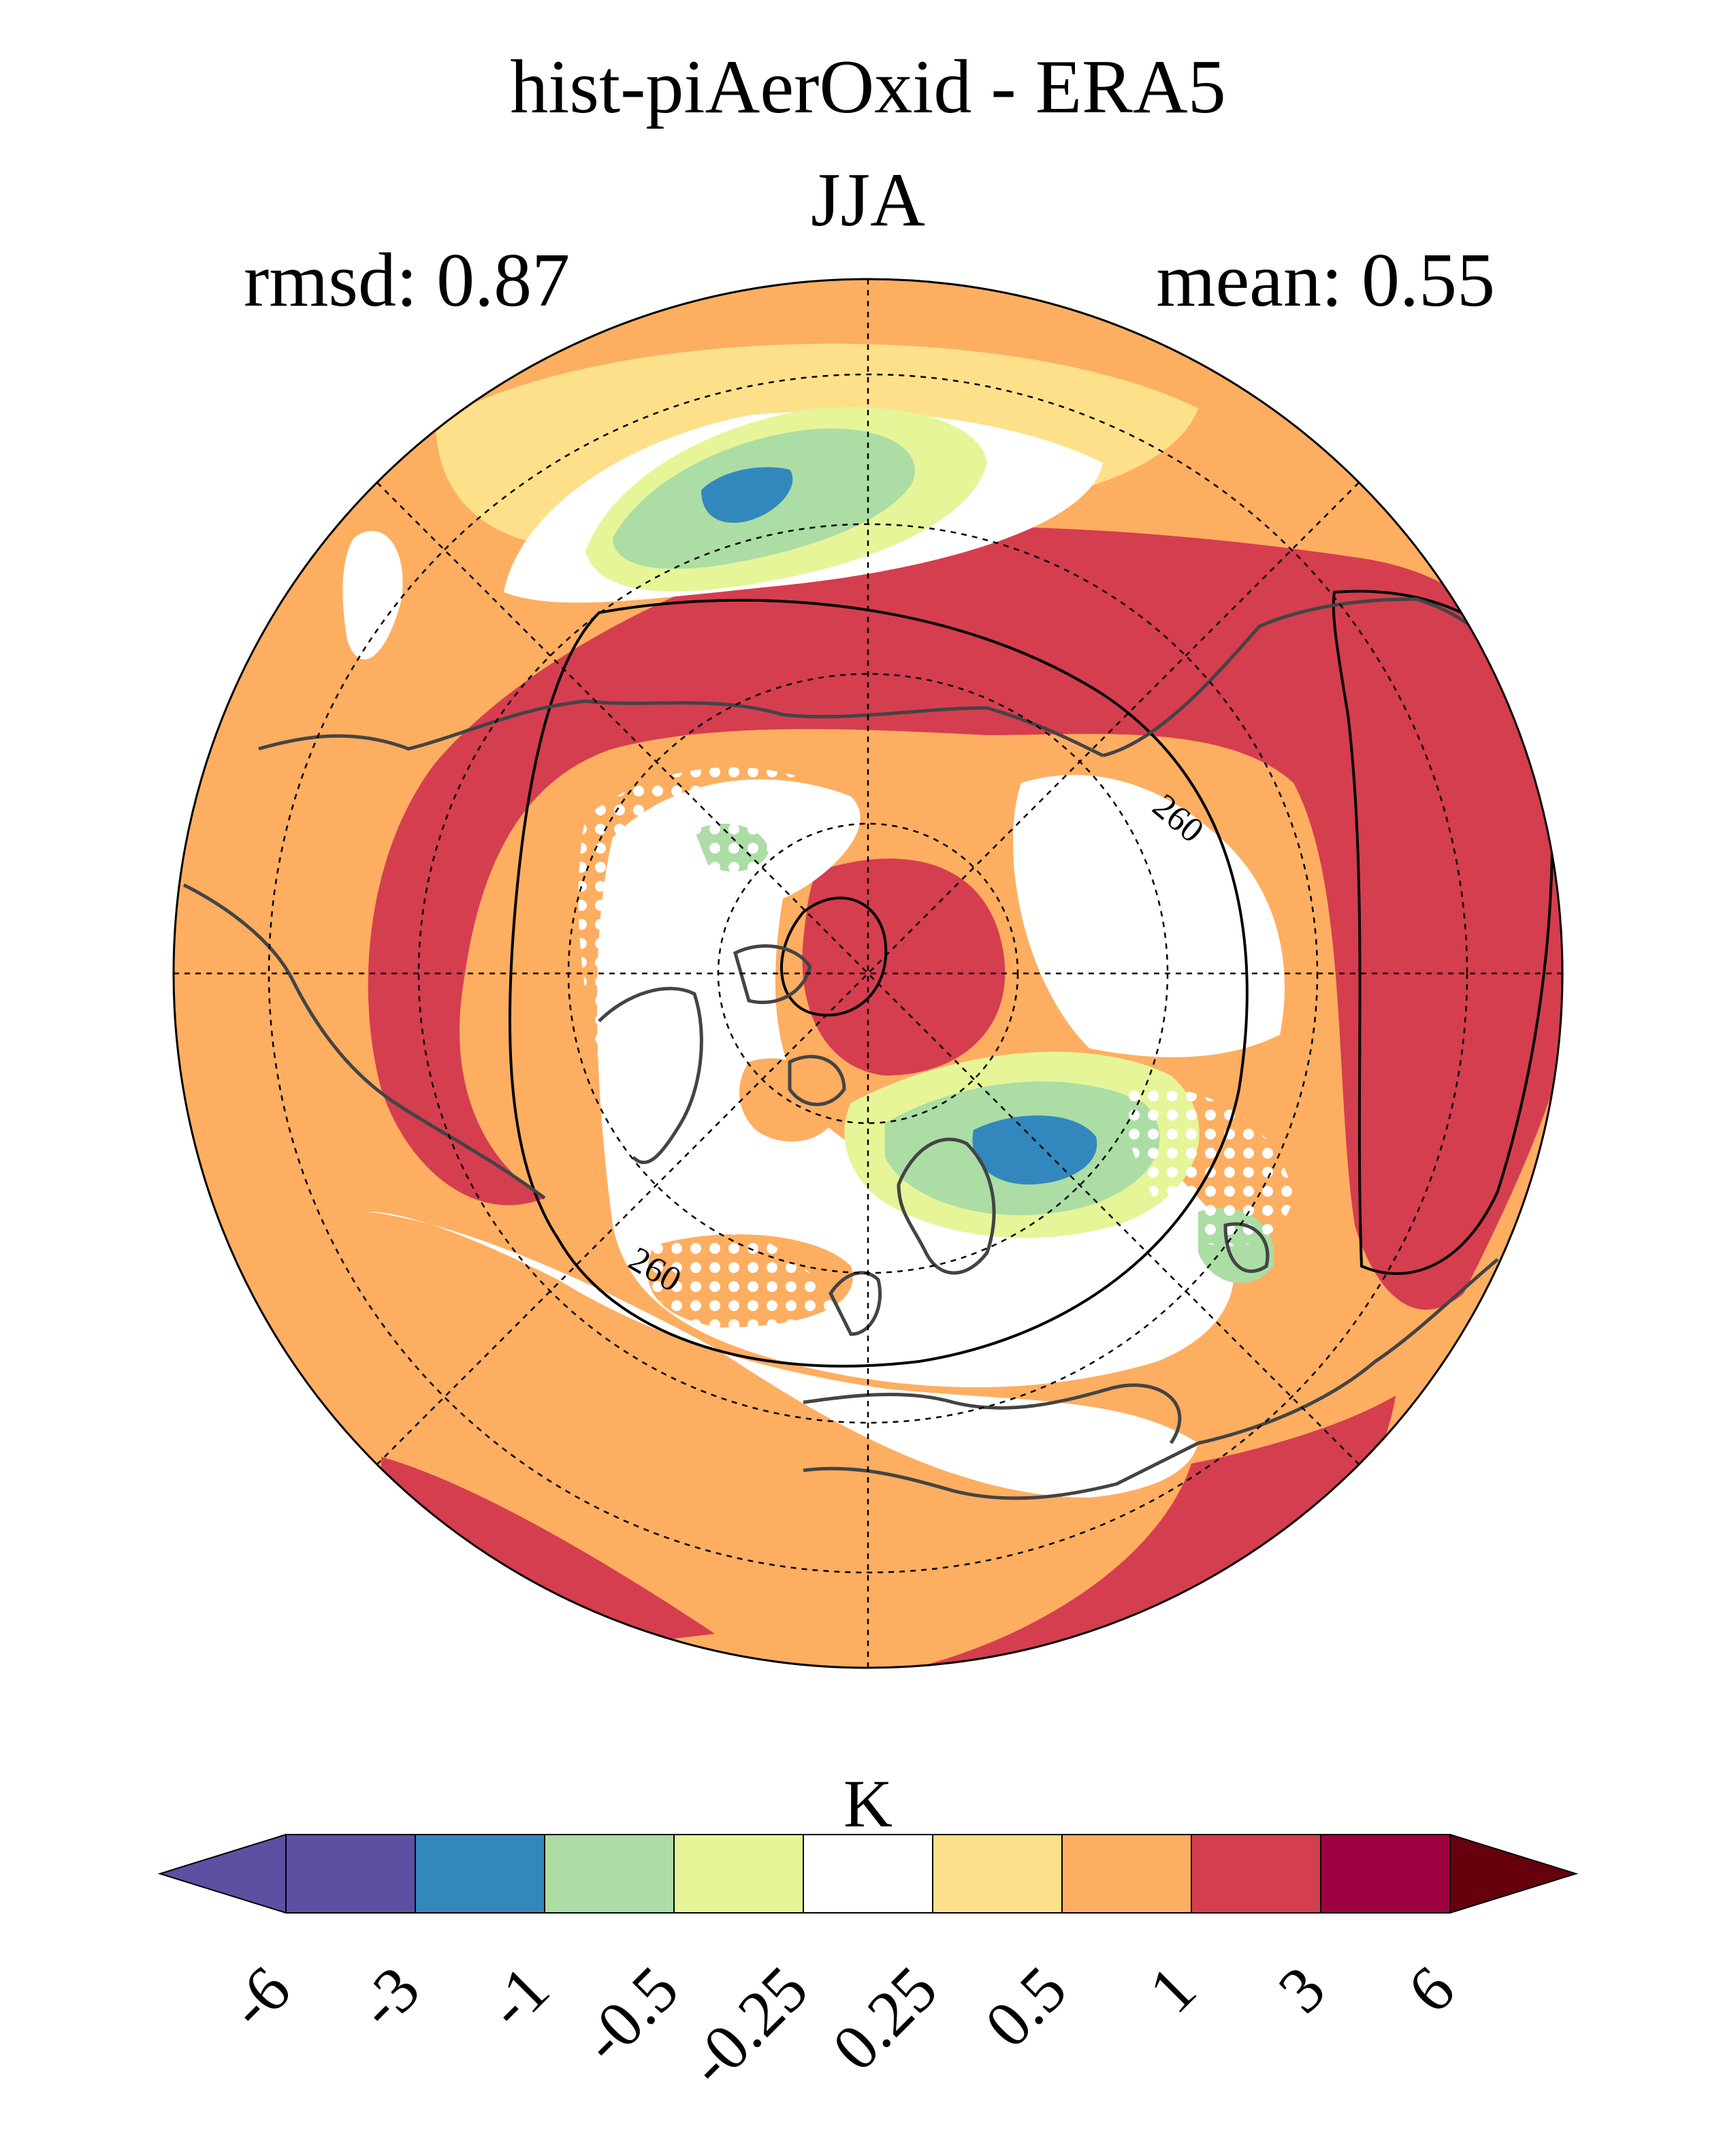  What do you see at coordinates (1514, 1873) in the screenshot?
I see `colorbar-max-triangle` at bounding box center [1514, 1873].